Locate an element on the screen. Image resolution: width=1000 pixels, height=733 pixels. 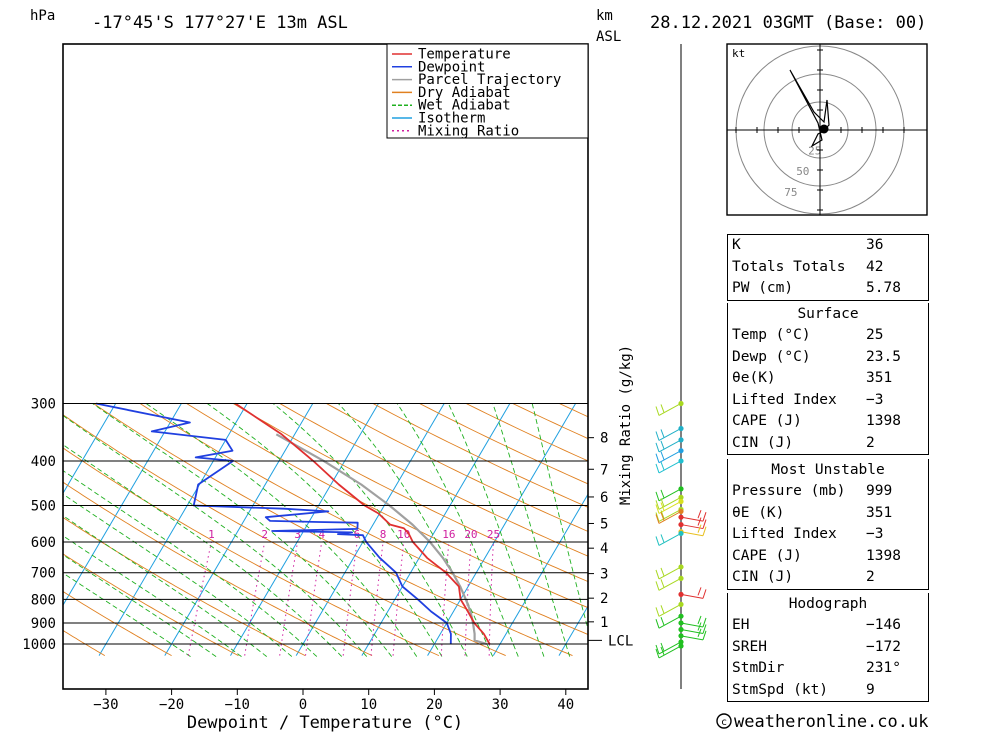
most-unstable-row: Pressure (mb) 999 is located at coordinates (812, 491).